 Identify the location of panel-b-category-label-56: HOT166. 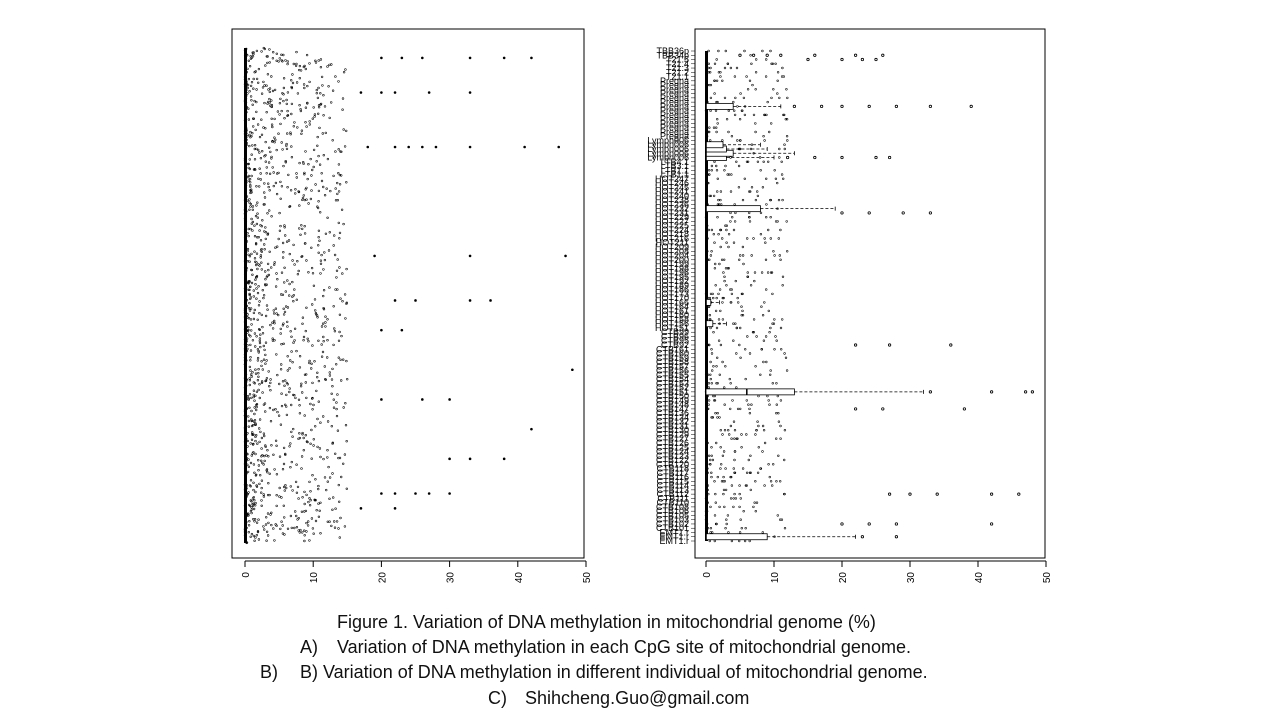
(672, 302).